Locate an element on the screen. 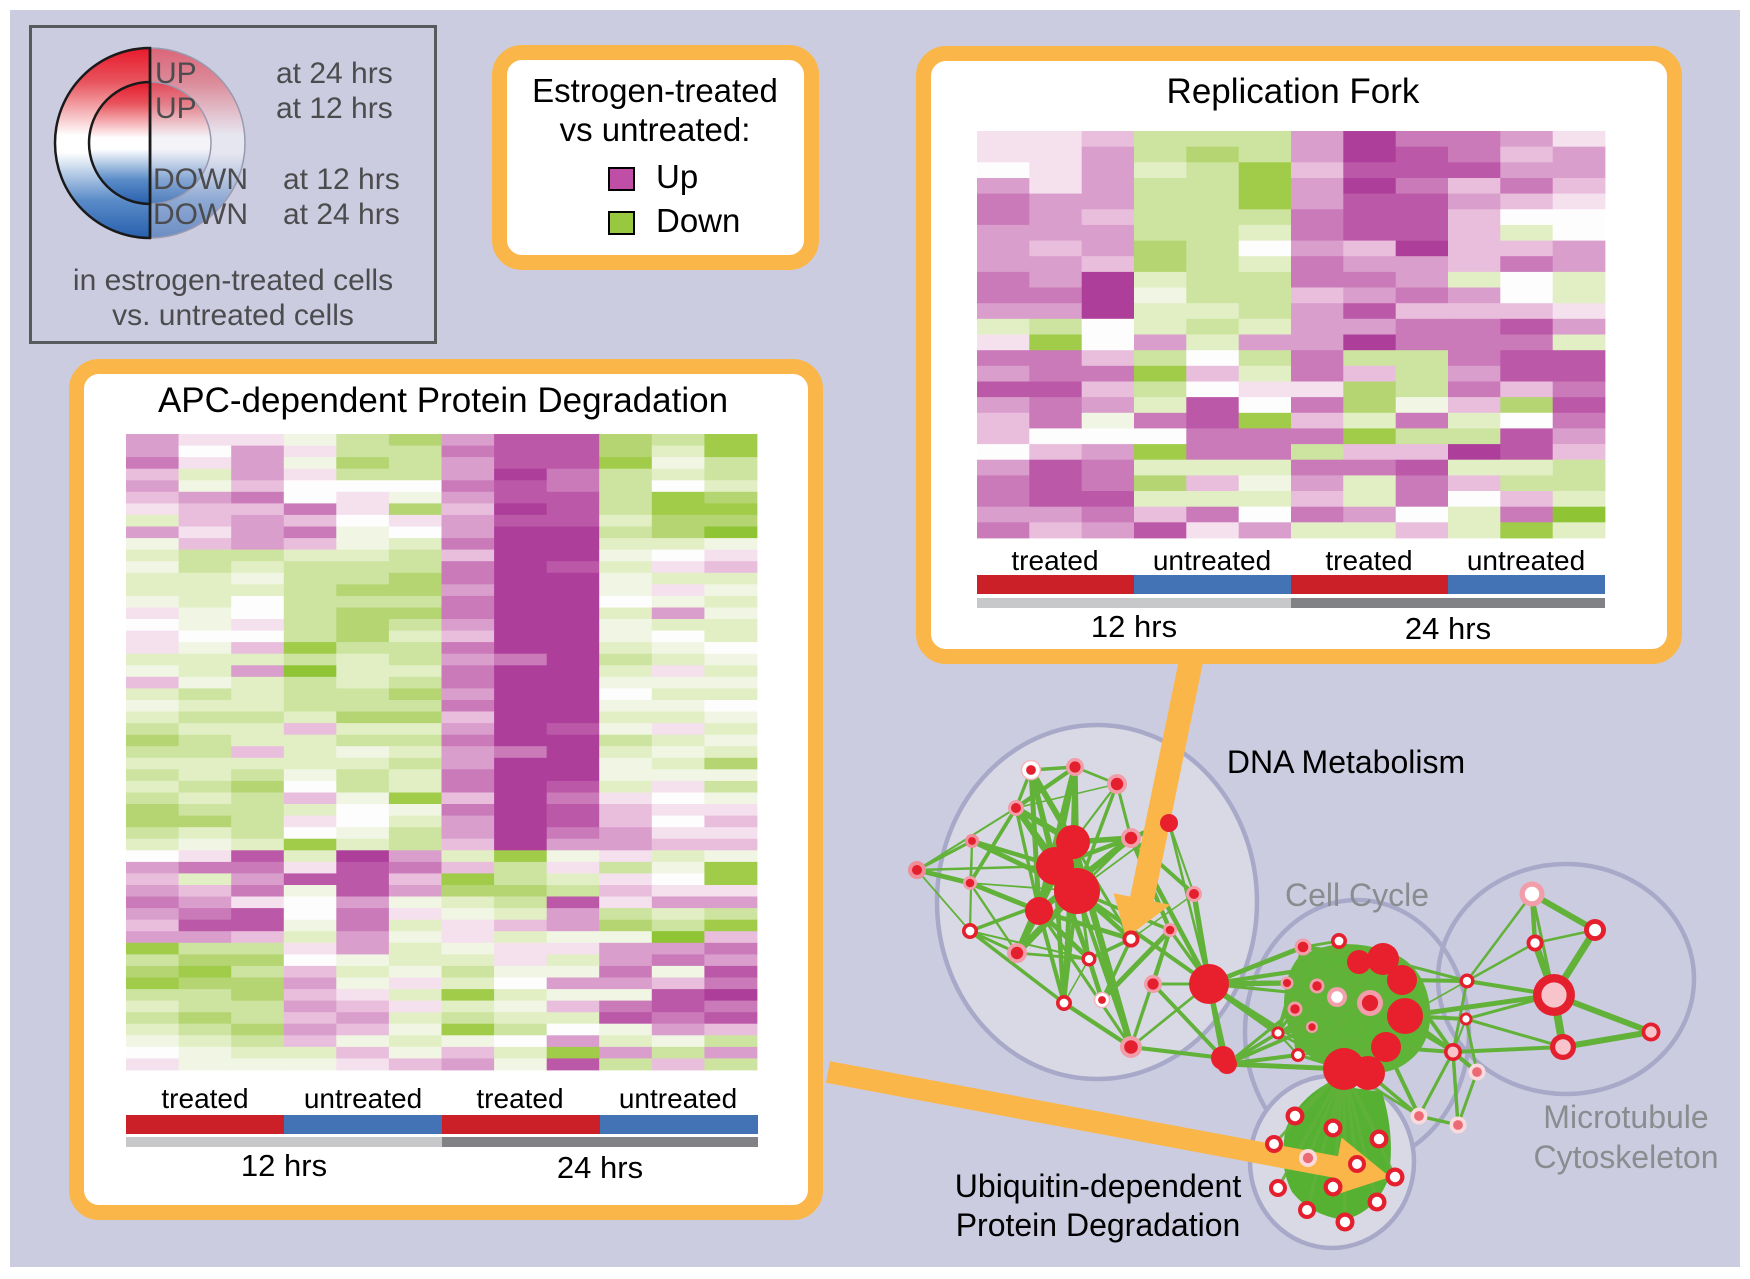 The height and width of the screenshot is (1279, 1750). svg-text: Replication Fork is located at coordinates (1293, 91).